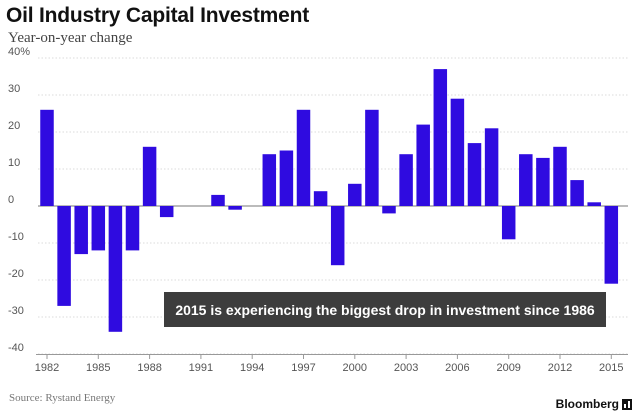 Image resolution: width=640 pixels, height=420 pixels. Describe the element at coordinates (491, 167) in the screenshot. I see `bar-2008` at that location.